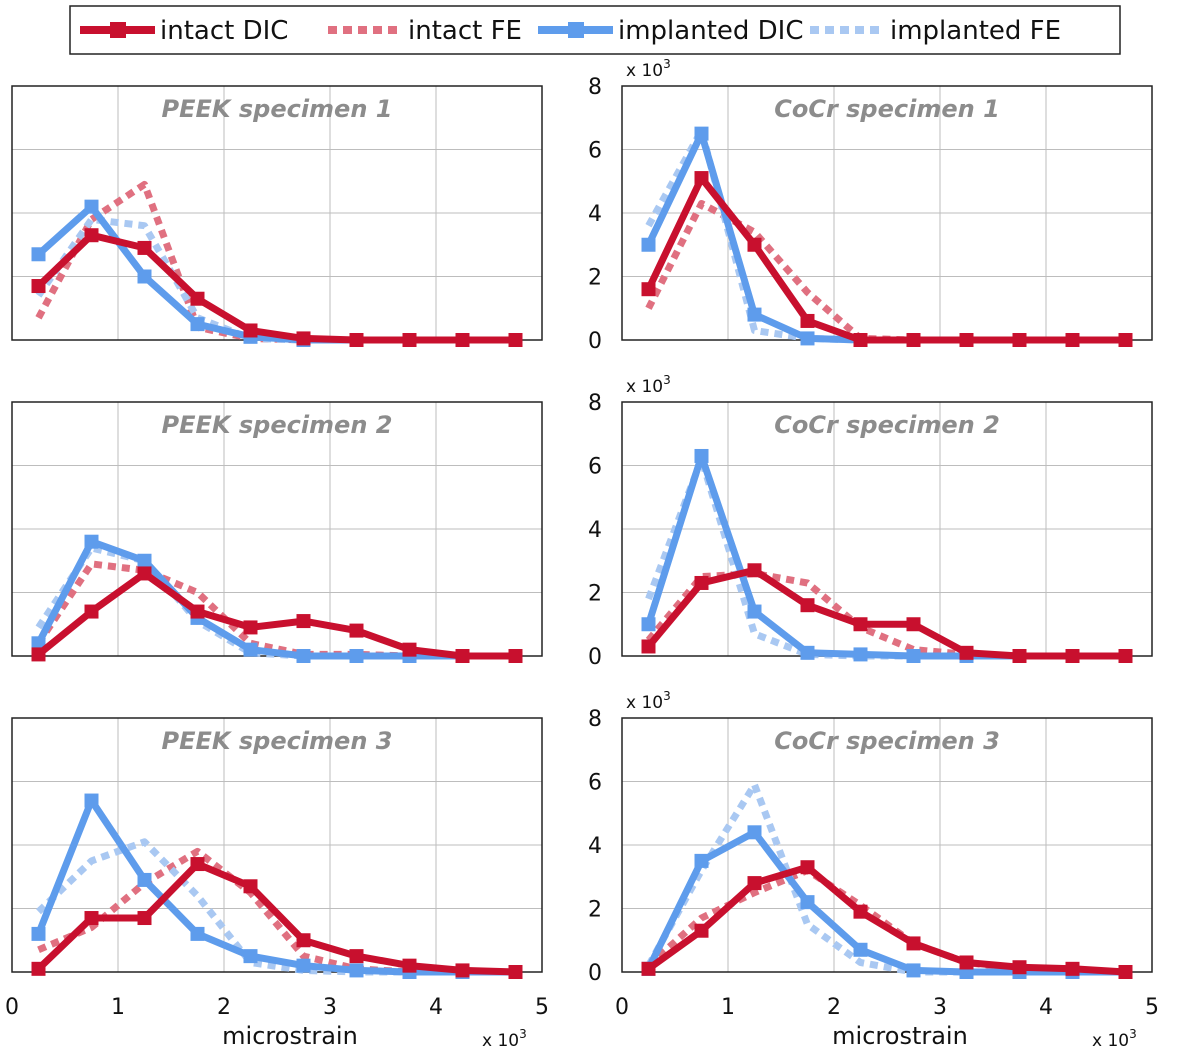 The width and height of the screenshot is (1186, 1055). I want to click on y-tick-label: 6, so click(595, 151).